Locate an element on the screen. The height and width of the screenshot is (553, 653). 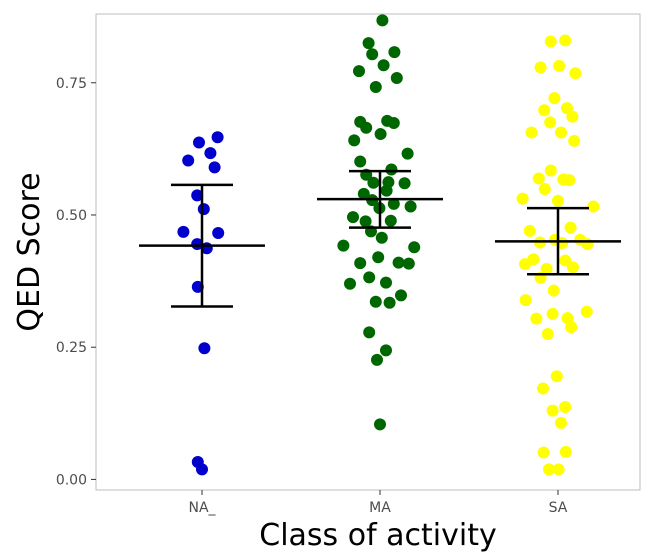
y-tick-label: 0.50 is located at coordinates (71, 216).